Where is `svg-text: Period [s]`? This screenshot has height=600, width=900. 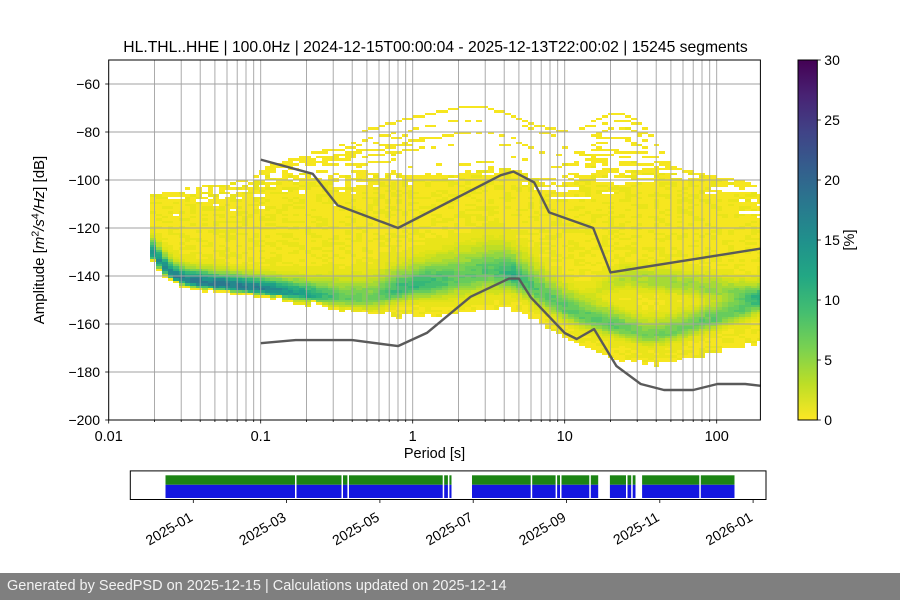 svg-text: Period [s] is located at coordinates (434, 454).